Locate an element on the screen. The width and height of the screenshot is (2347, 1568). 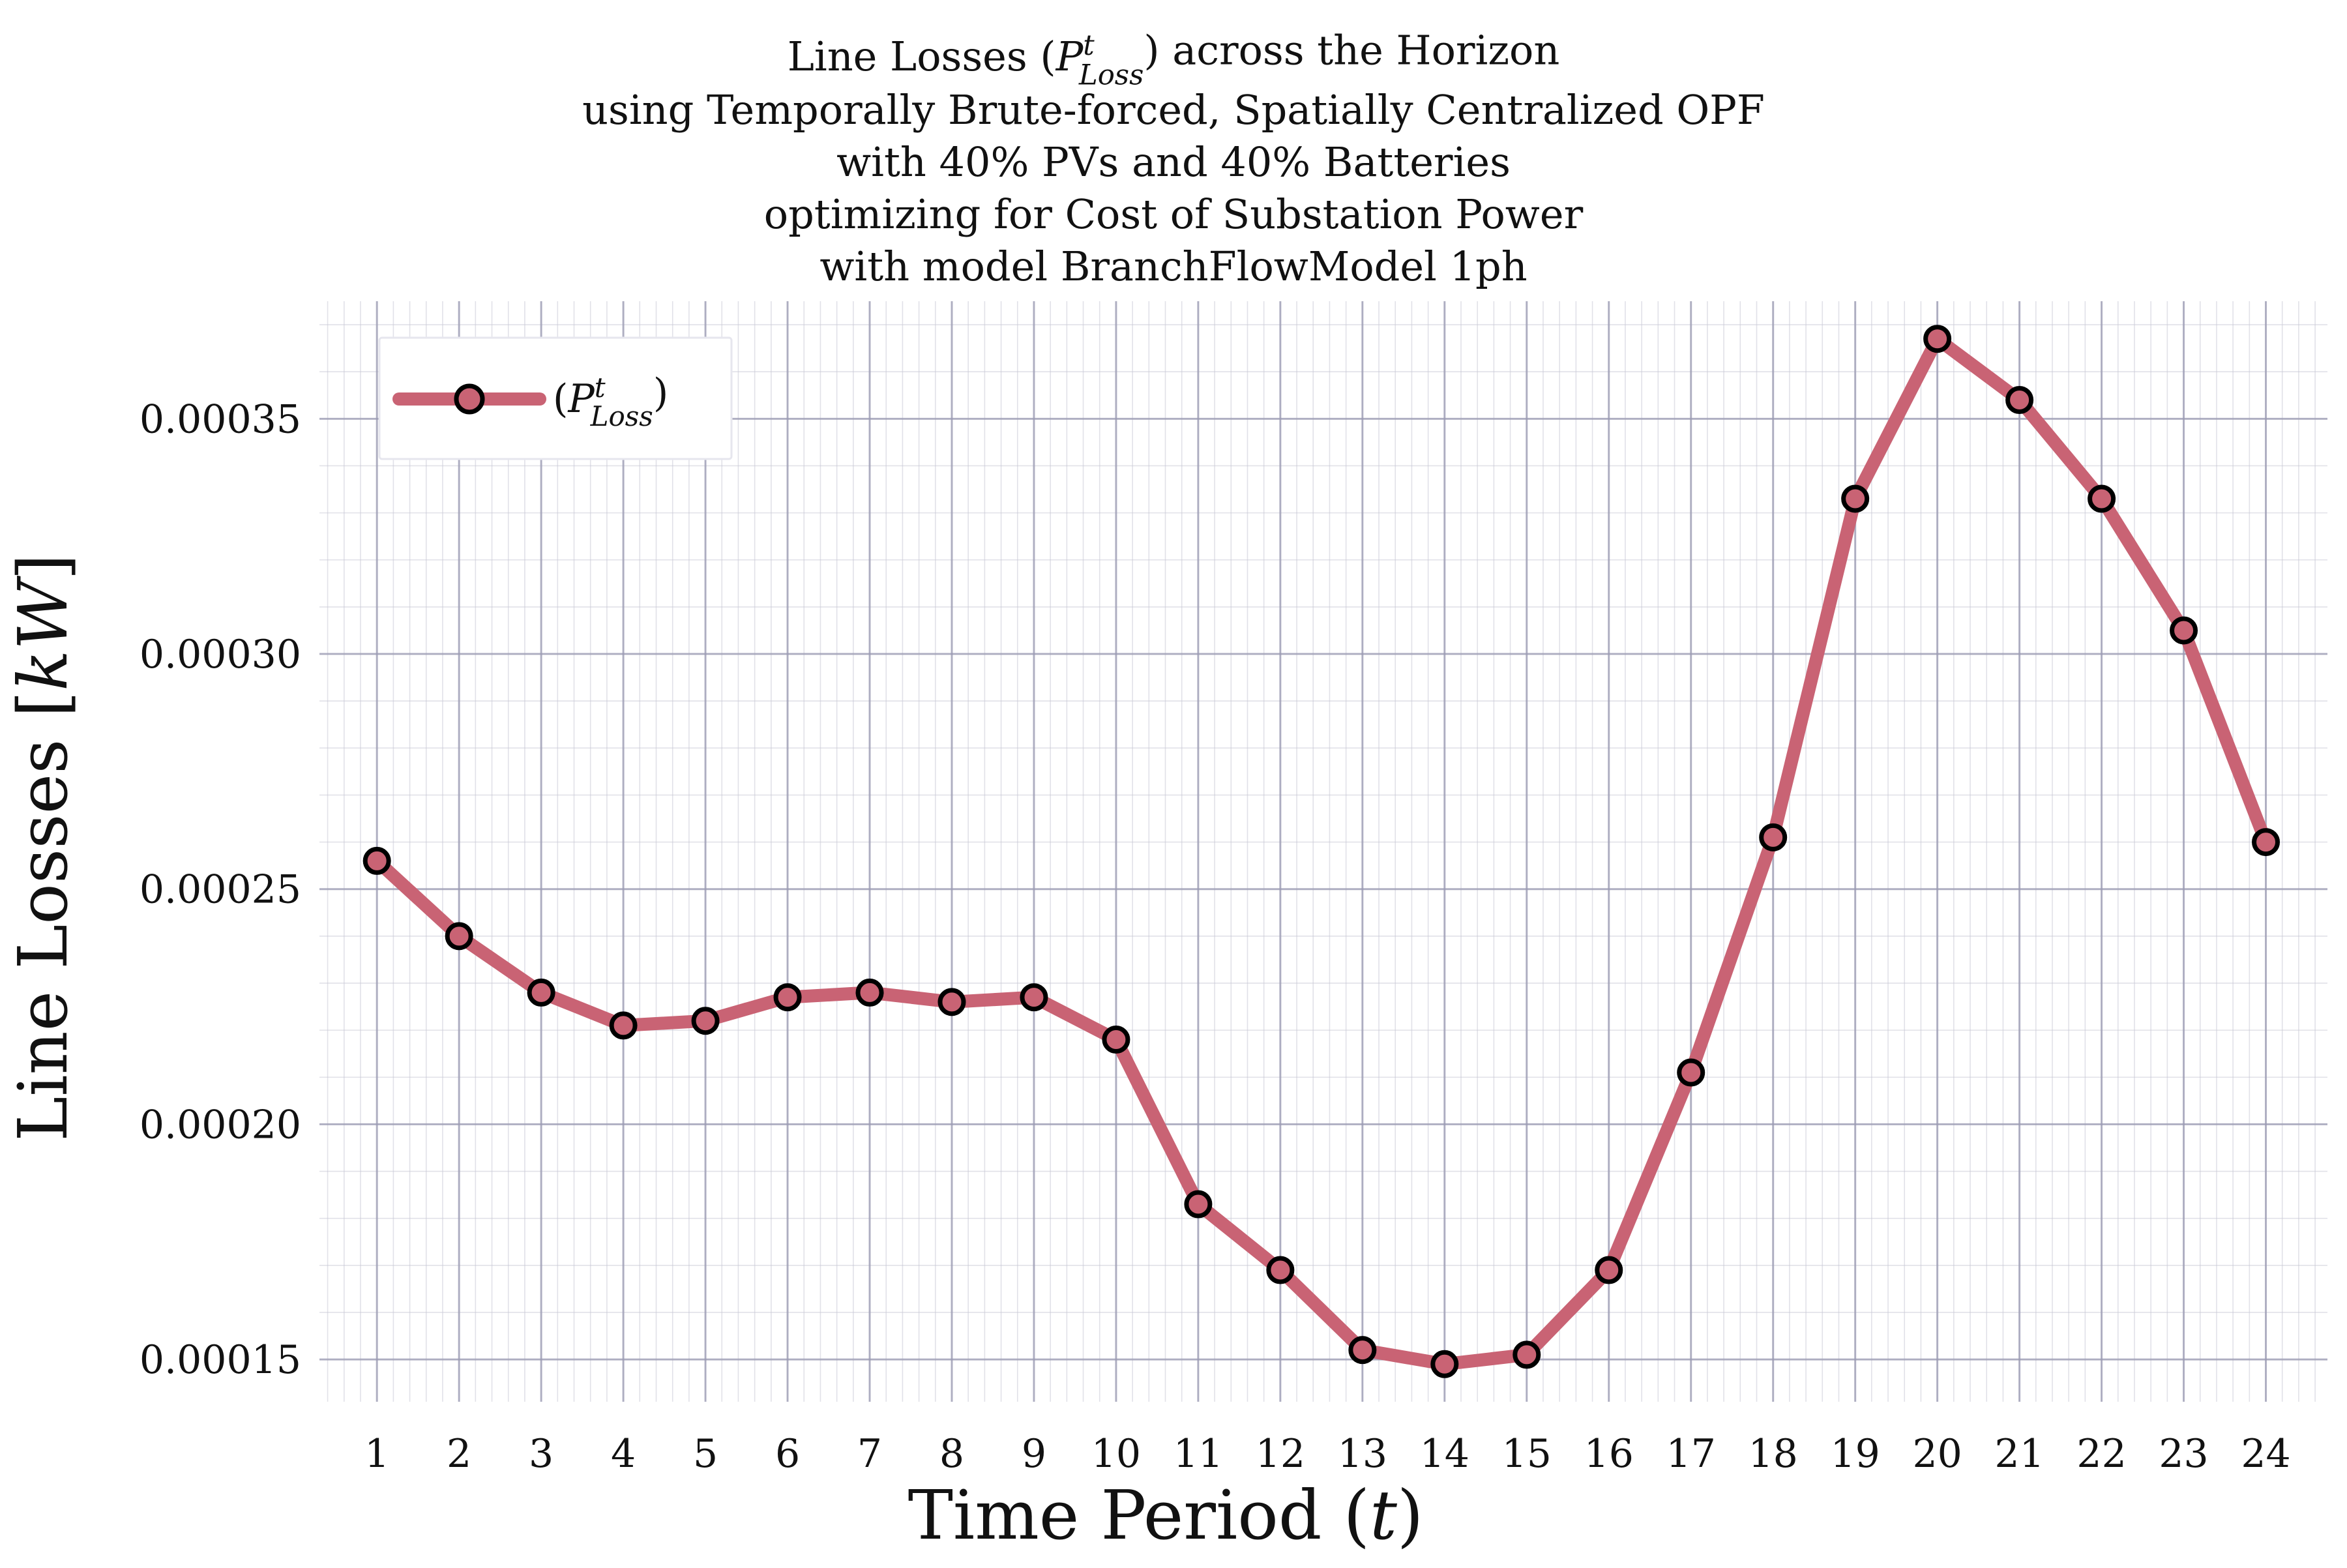
y-axis-ticks: 0.00015 0.00020 0.00025 0.00030 0.00035 is located at coordinates (221, 889).